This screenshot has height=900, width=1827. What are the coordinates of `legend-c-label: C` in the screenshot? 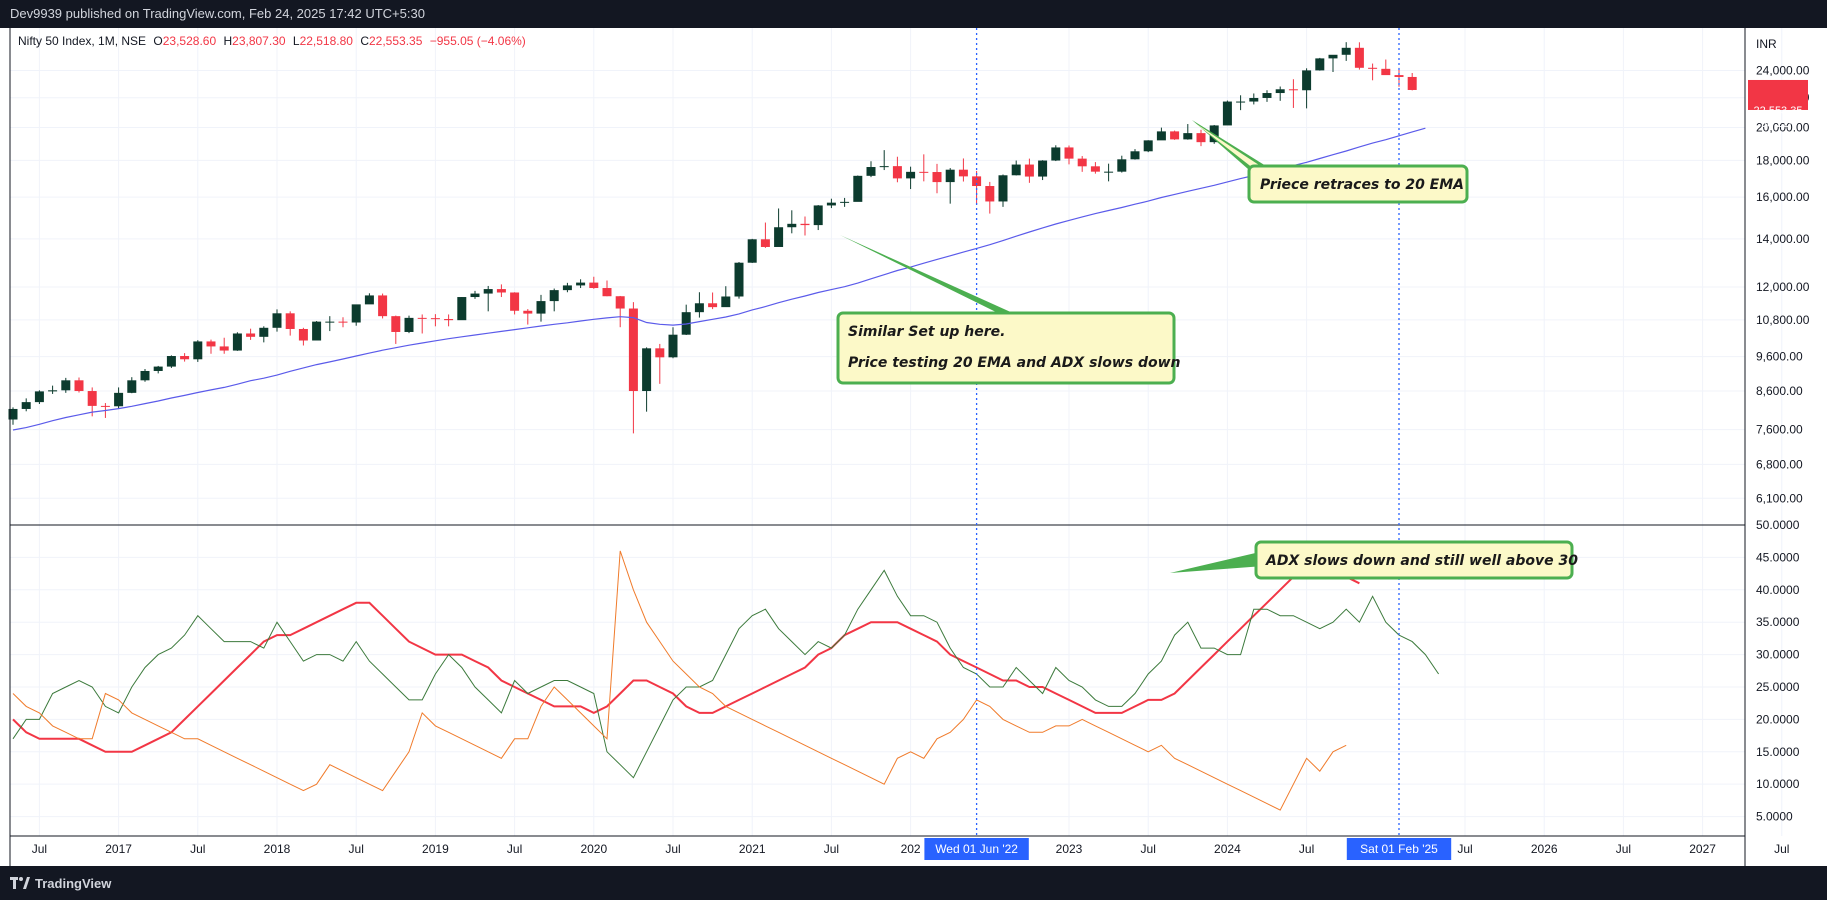 It's located at (364, 41).